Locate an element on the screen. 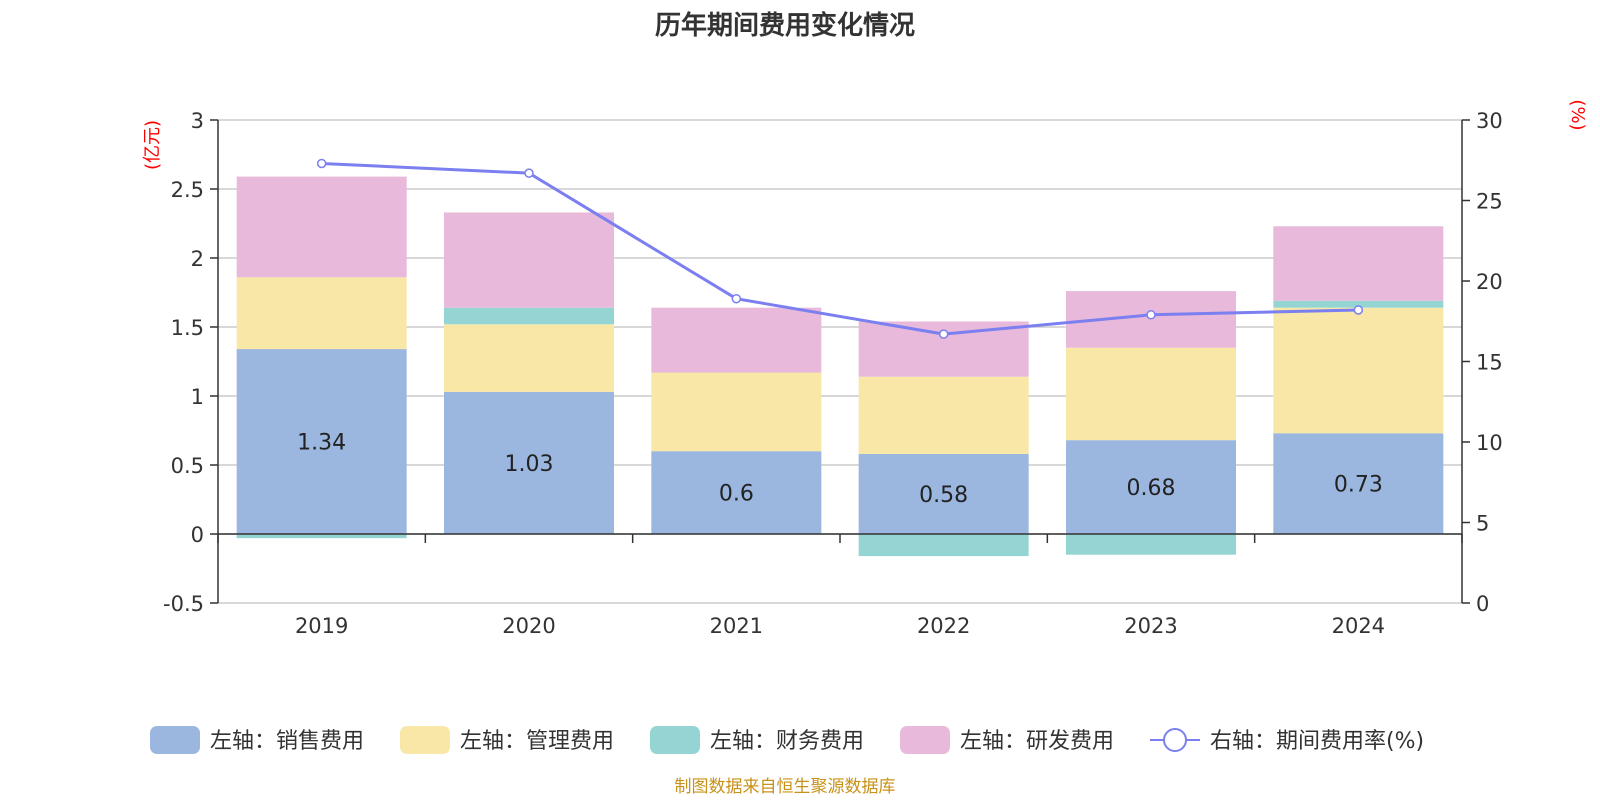  sales-value-label: 1.34 is located at coordinates (321, 443).